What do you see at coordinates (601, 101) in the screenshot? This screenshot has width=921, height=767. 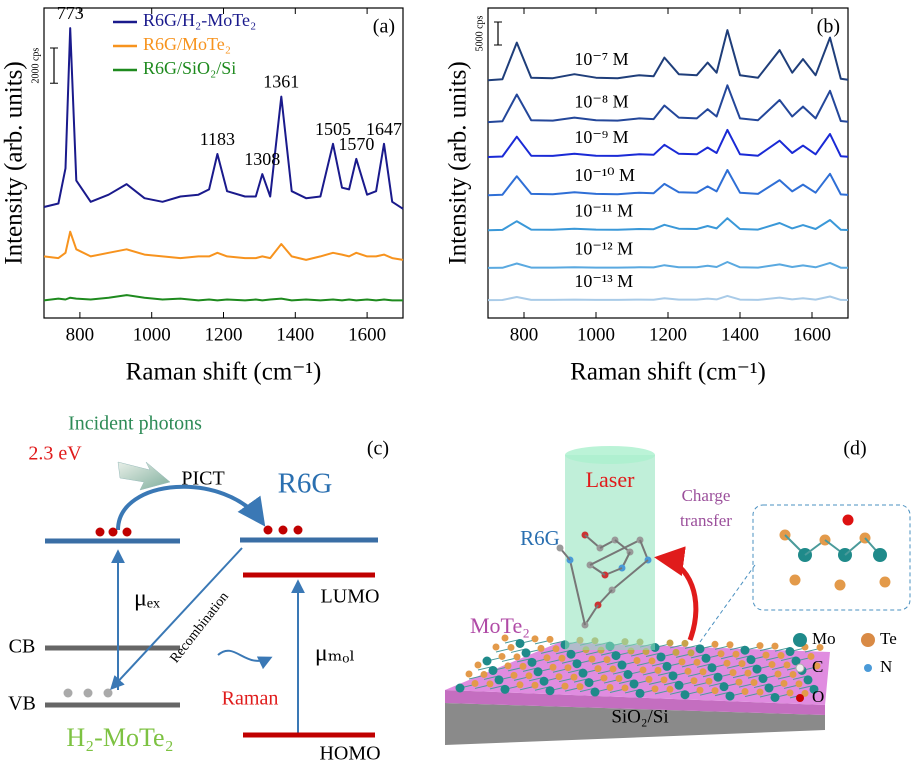 I see `series-label: 10⁻⁸ M` at bounding box center [601, 101].